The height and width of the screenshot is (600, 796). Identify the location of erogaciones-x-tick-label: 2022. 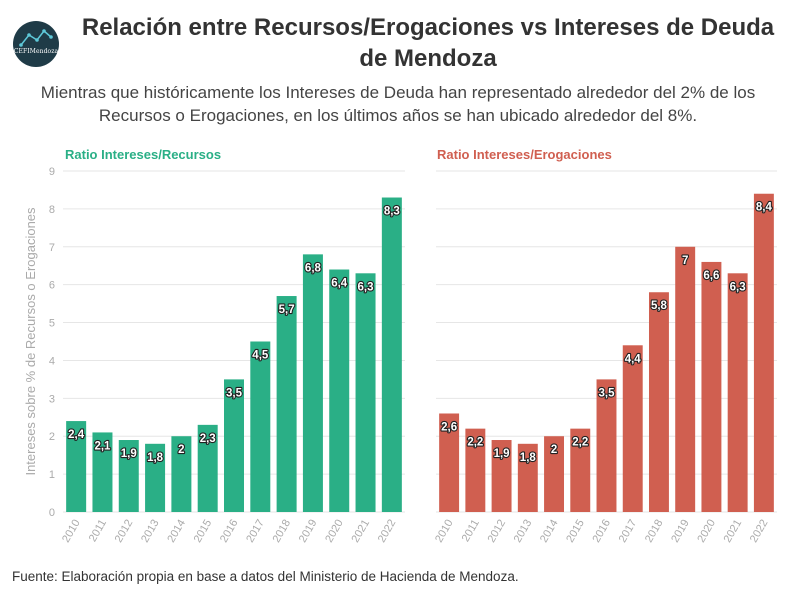
(759, 531).